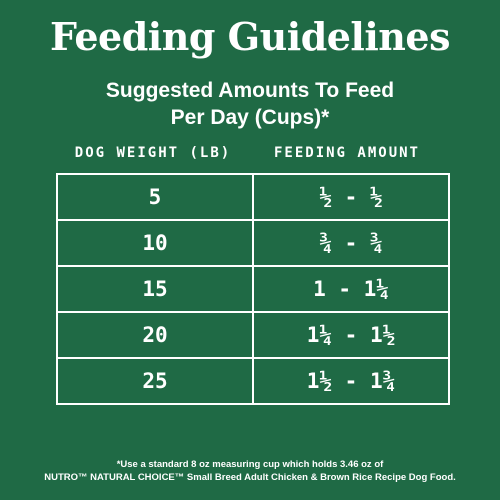  I want to click on page-title: Feeding Guidelines, so click(250, 36).